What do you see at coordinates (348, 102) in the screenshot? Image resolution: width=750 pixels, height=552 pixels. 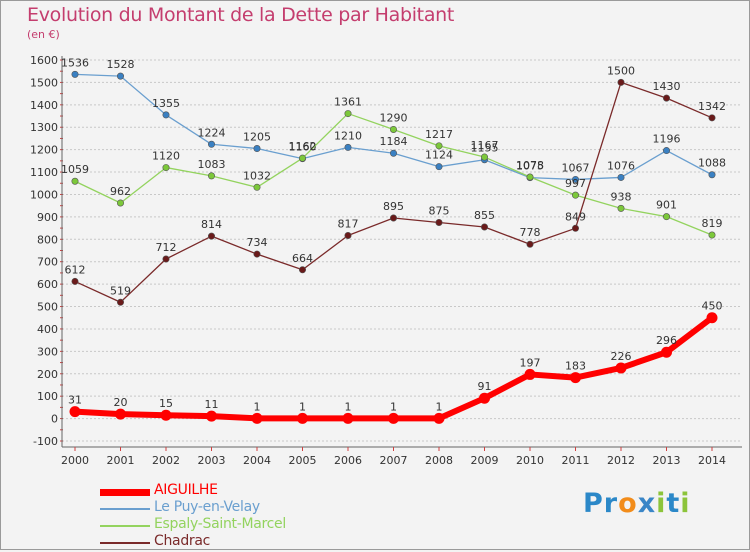 I see `data-label: 1361` at bounding box center [348, 102].